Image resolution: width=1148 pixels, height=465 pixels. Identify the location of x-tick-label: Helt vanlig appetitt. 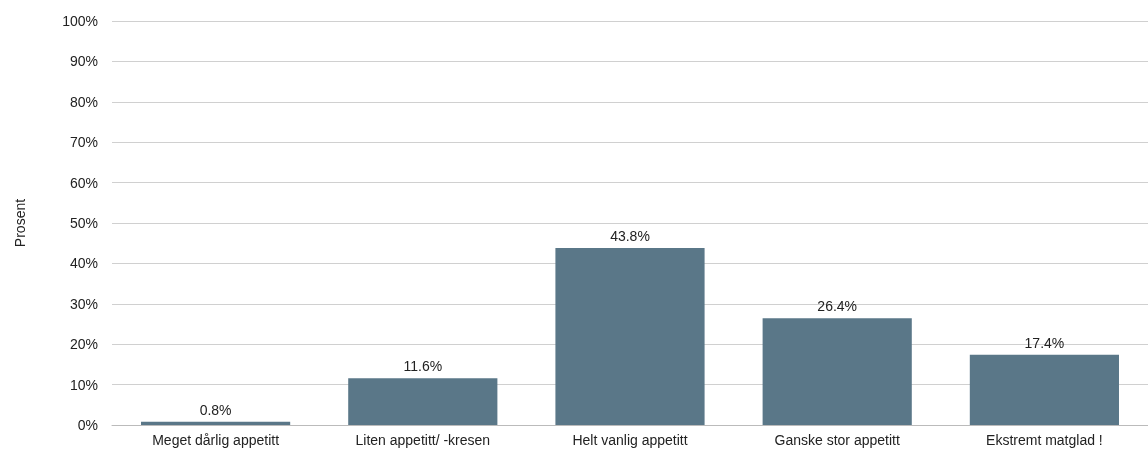
(630, 440).